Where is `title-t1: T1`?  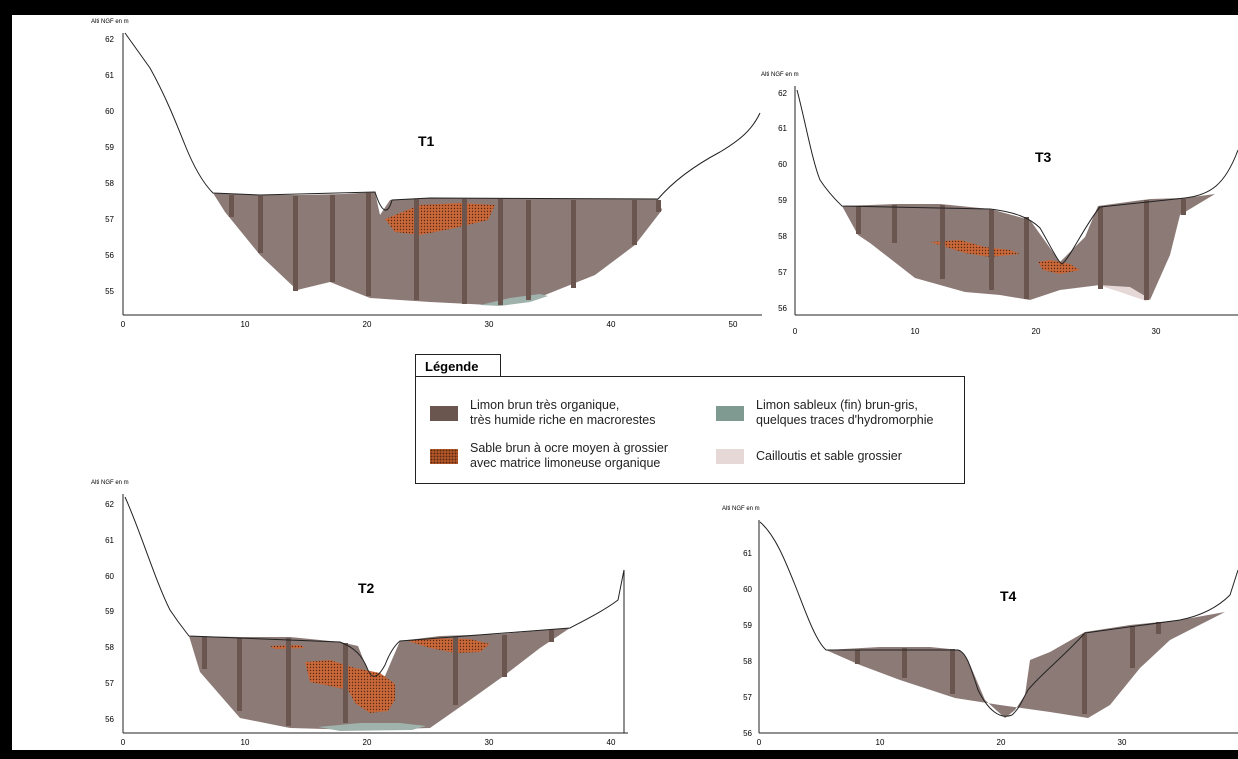 title-t1: T1 is located at coordinates (426, 141).